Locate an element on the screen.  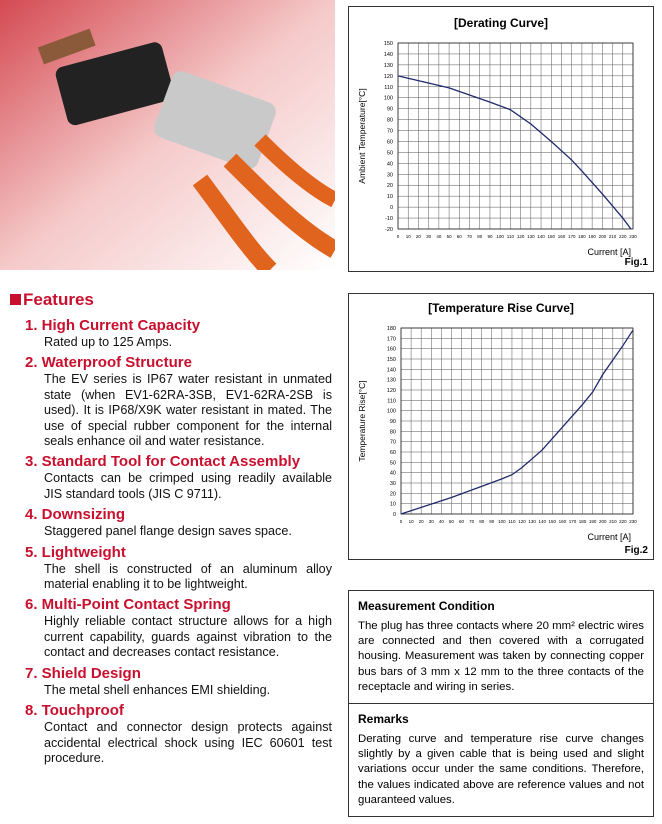
chart-title: [Temperature Rise Curve] is located at coordinates (501, 308).